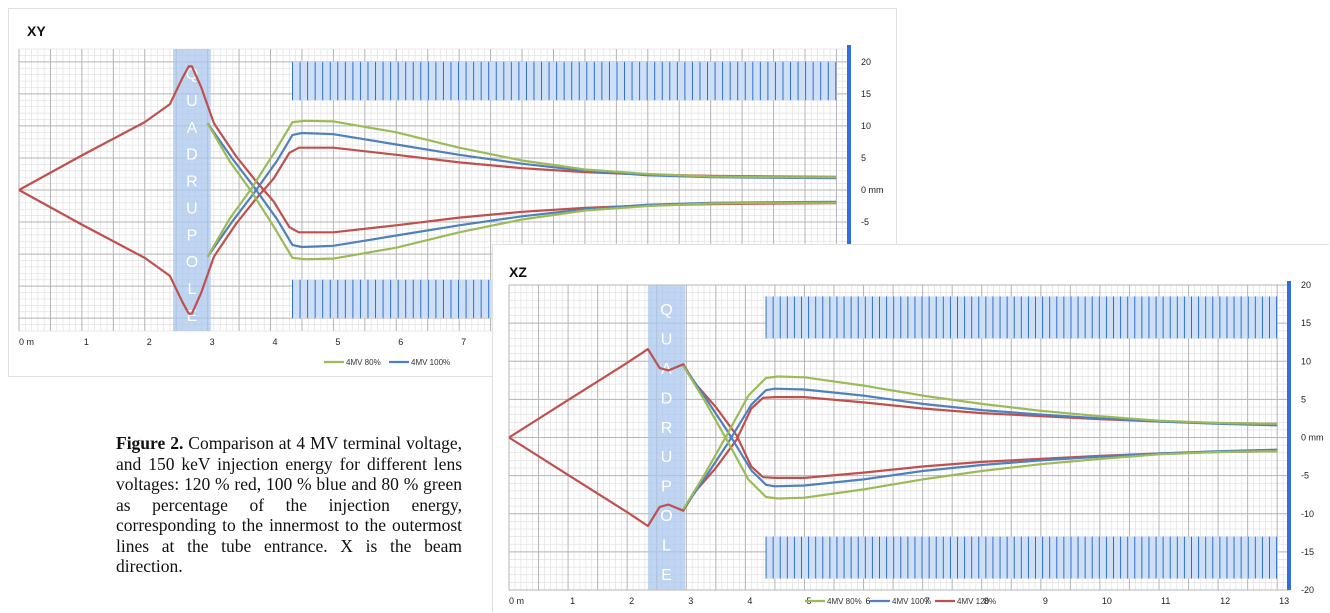 The height and width of the screenshot is (613, 1330). I want to click on x-tick-label: 9, so click(1045, 601).